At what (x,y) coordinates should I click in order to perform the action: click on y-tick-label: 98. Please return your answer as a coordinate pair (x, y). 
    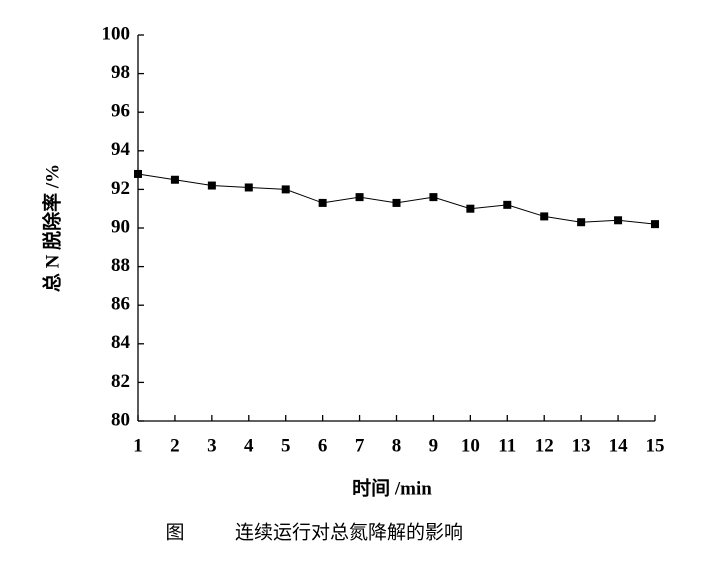
    Looking at the image, I should click on (120, 72).